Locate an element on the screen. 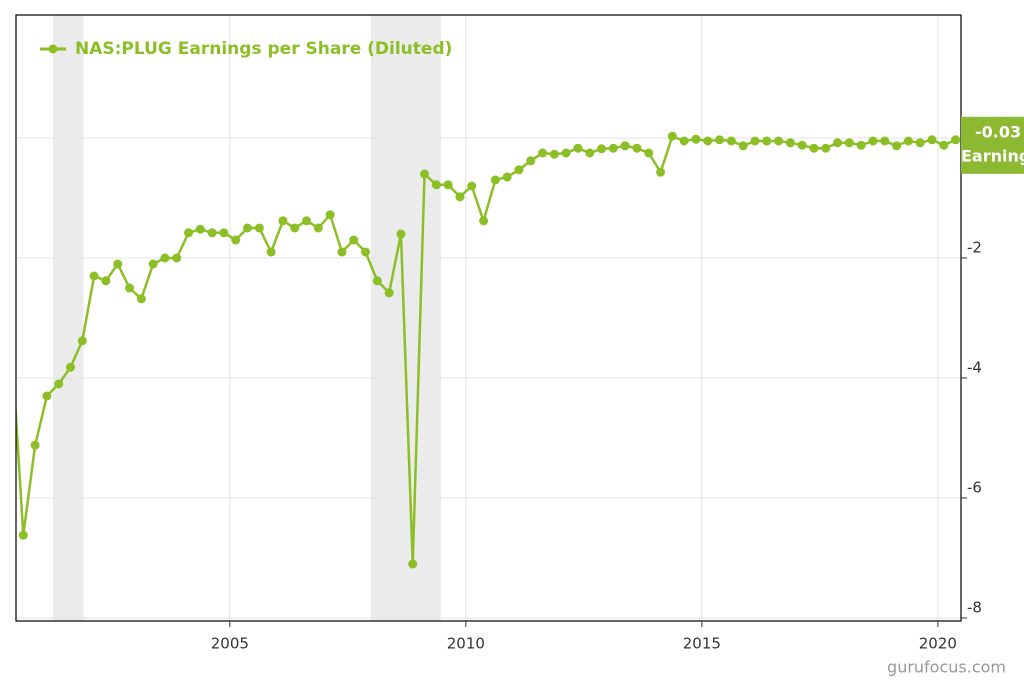 This screenshot has width=1024, height=683. legend-label: NAS:PLUG Earnings per Share (Diluted) is located at coordinates (263, 49).